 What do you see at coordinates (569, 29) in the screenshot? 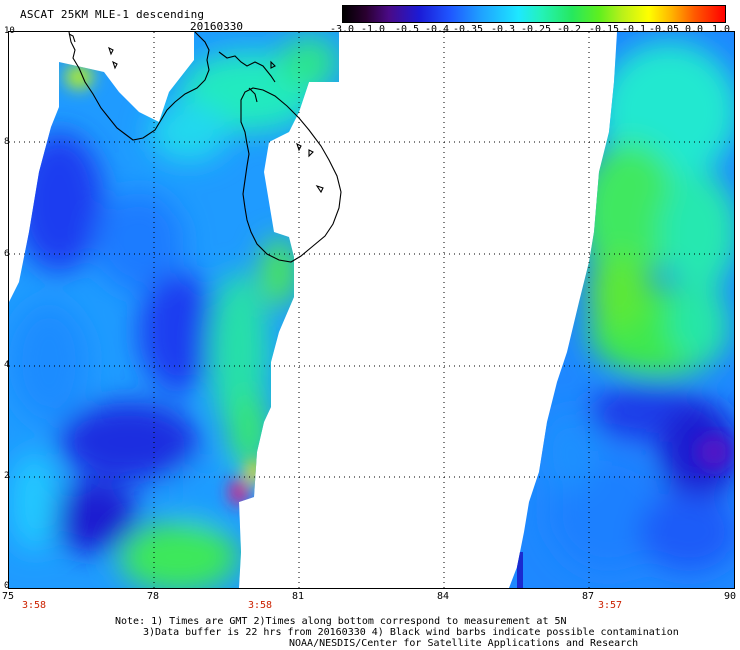
I see `colorbar-tick: -0.2` at bounding box center [569, 29].